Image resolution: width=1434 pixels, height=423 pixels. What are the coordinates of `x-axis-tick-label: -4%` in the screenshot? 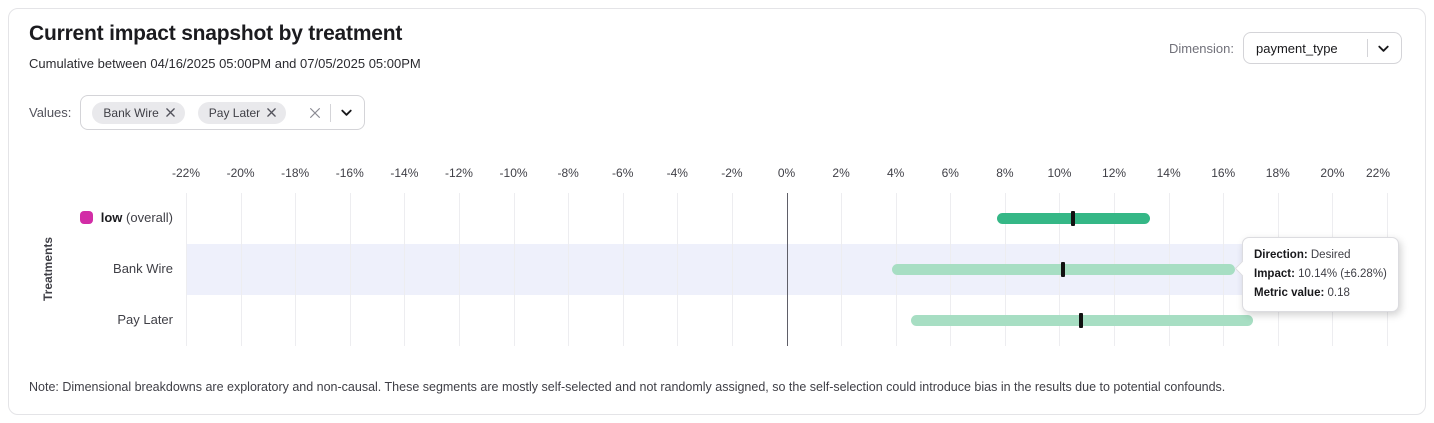 It's located at (677, 173).